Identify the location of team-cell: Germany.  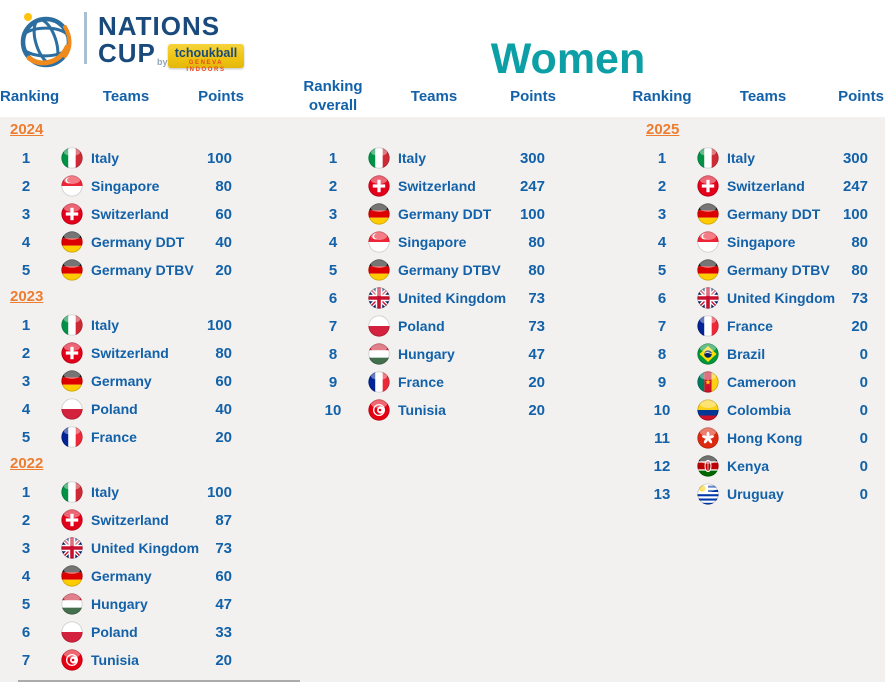
(118, 381).